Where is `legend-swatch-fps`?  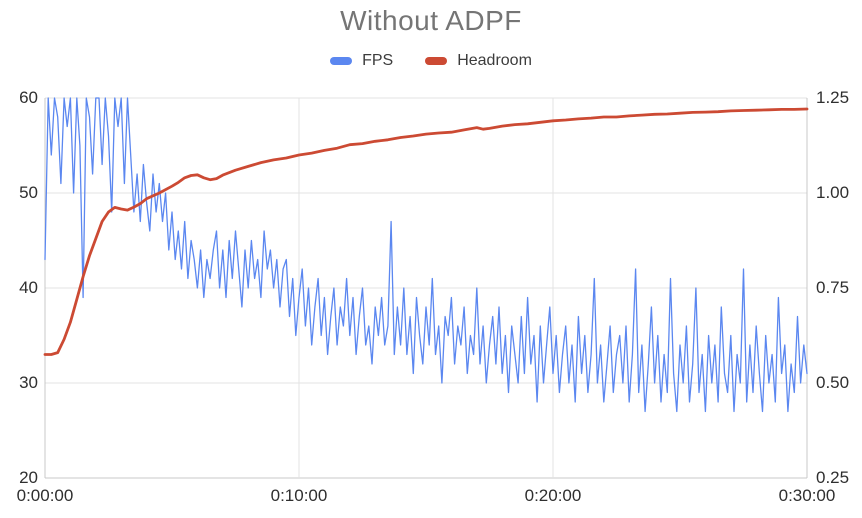 legend-swatch-fps is located at coordinates (341, 61).